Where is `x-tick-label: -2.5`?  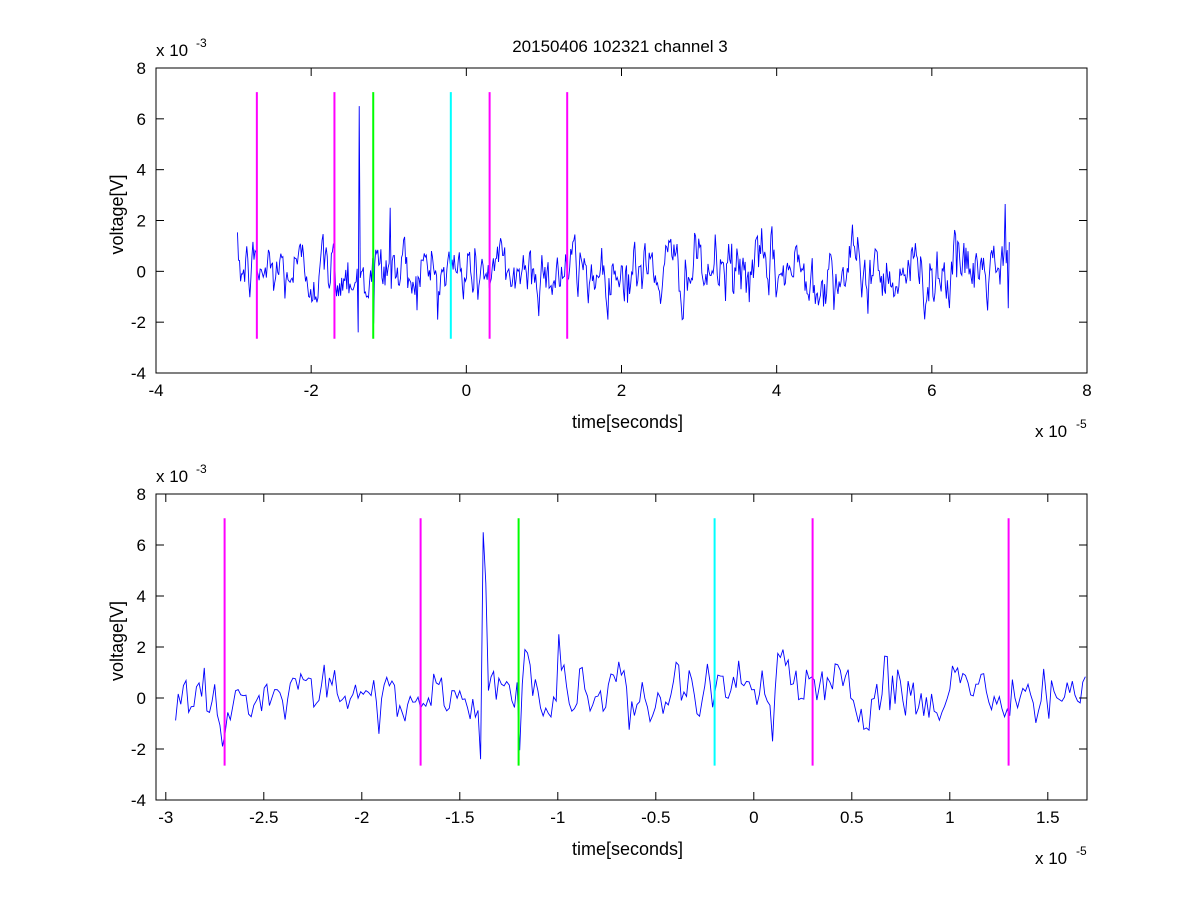
x-tick-label: -2.5 is located at coordinates (263, 817).